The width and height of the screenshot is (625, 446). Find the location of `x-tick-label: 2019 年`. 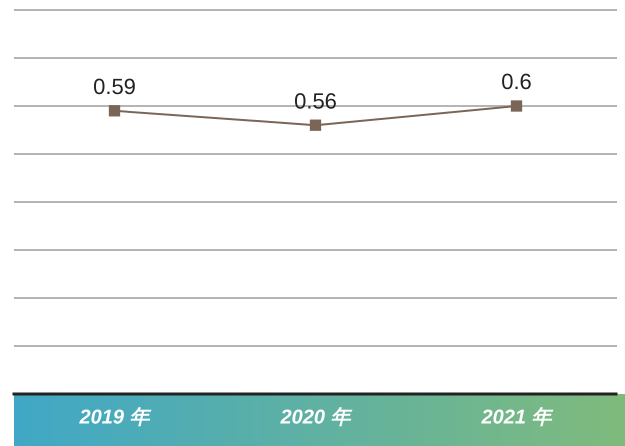

x-tick-label: 2019 年 is located at coordinates (115, 417).